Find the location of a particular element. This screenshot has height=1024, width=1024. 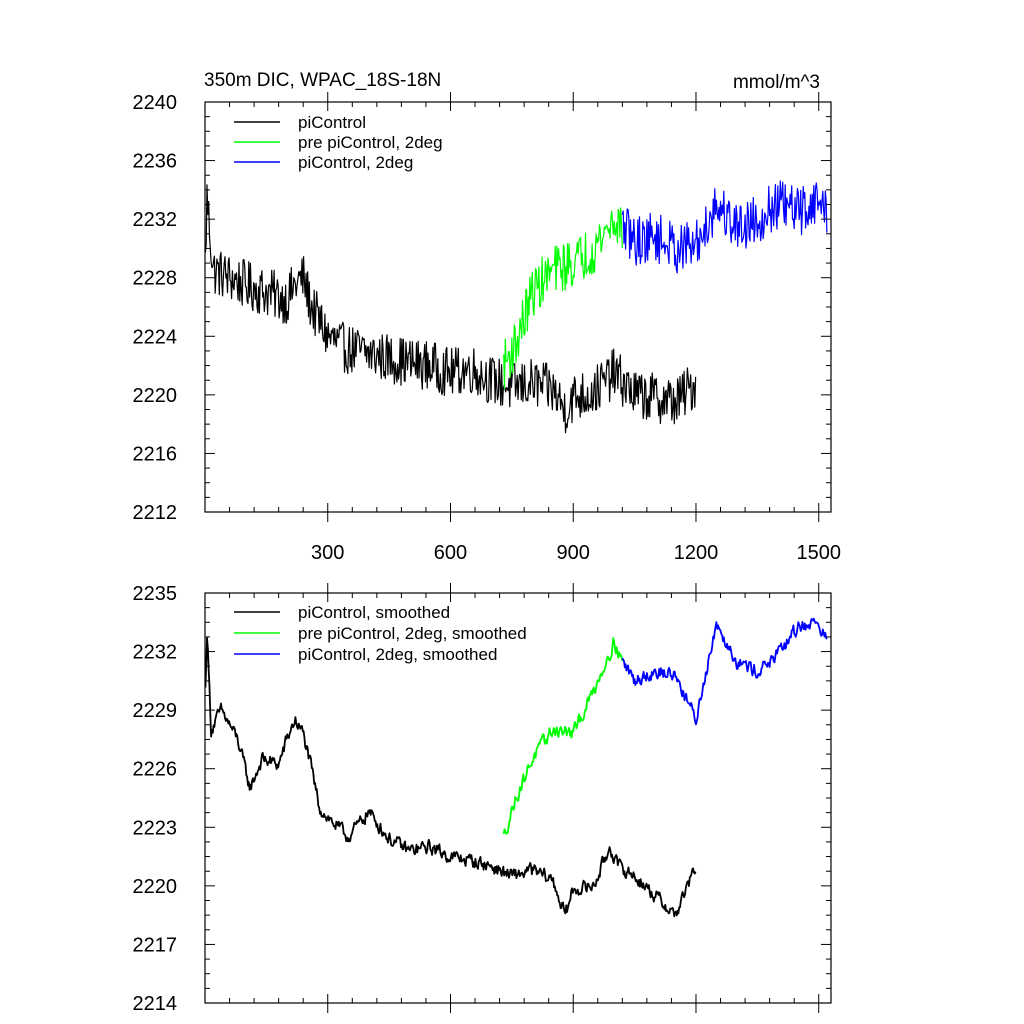

y-tick-label: 2212 is located at coordinates (155, 513).